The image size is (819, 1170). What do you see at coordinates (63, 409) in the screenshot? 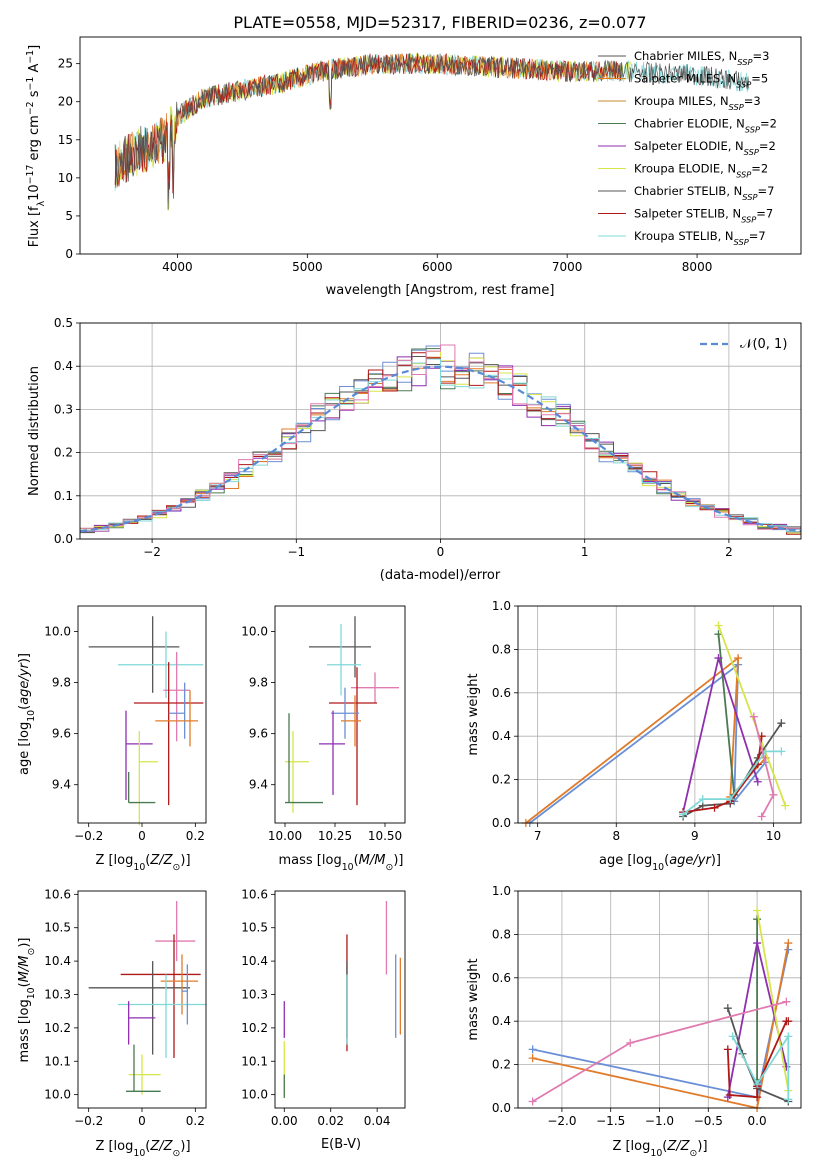
I see `y-tick-label: 0.3` at bounding box center [63, 409].